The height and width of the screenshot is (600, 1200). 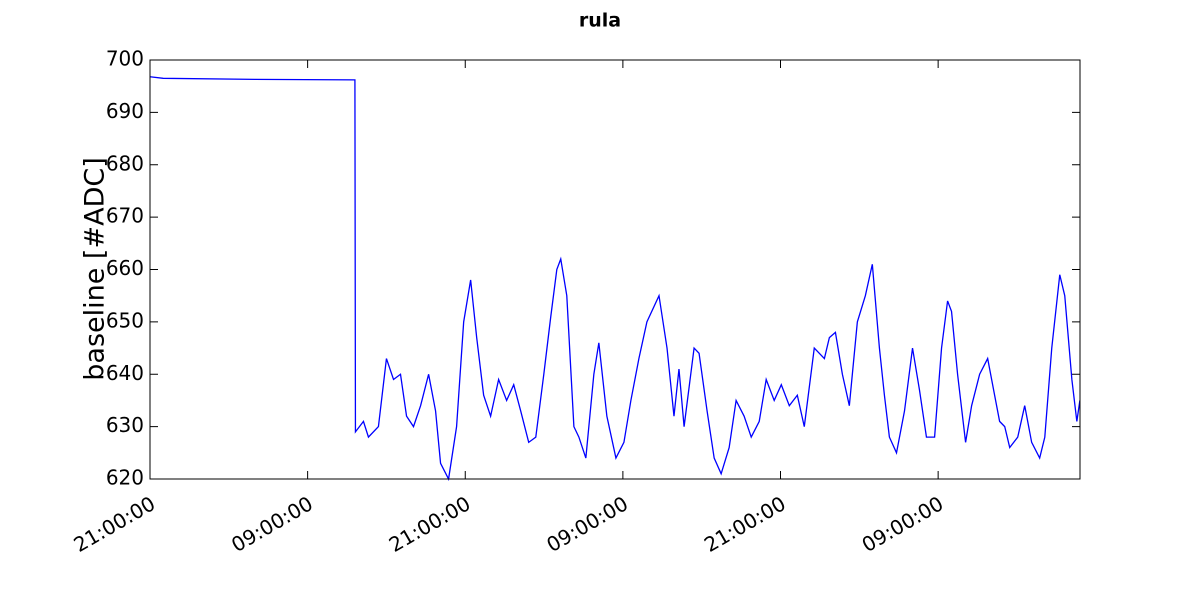 What do you see at coordinates (125, 425) in the screenshot?
I see `y-tick-label: 630` at bounding box center [125, 425].